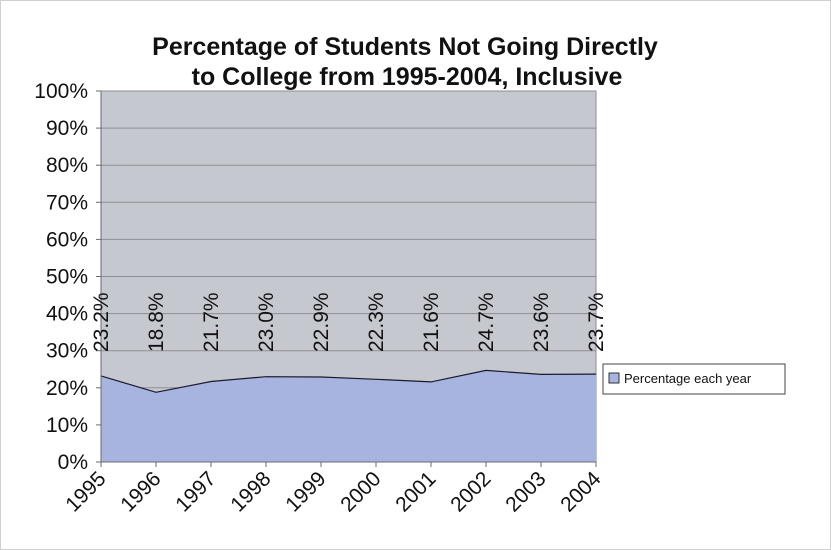  I want to click on x-axis-tick-labels: 1995 1996 1997 1998 1999 2000 2001 2002 2003 2004, so click(333, 492).